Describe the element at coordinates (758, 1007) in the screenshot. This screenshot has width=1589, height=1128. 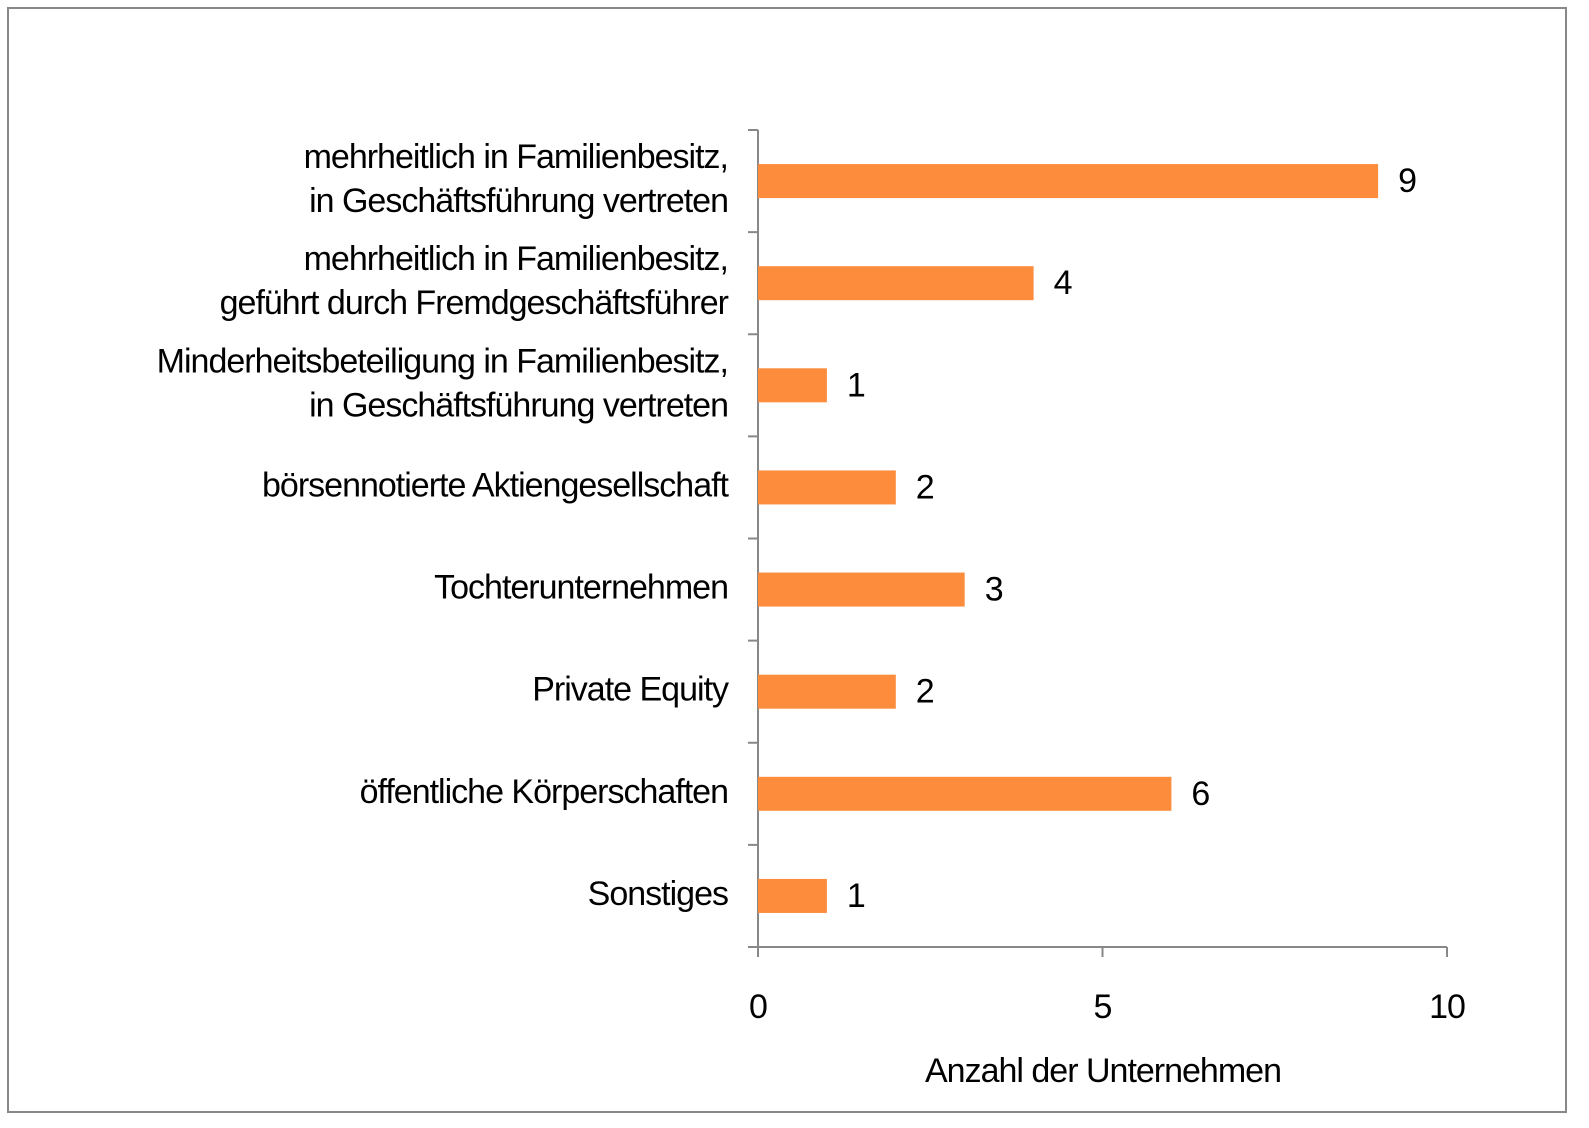
I see `x-tick-label: 0` at that location.